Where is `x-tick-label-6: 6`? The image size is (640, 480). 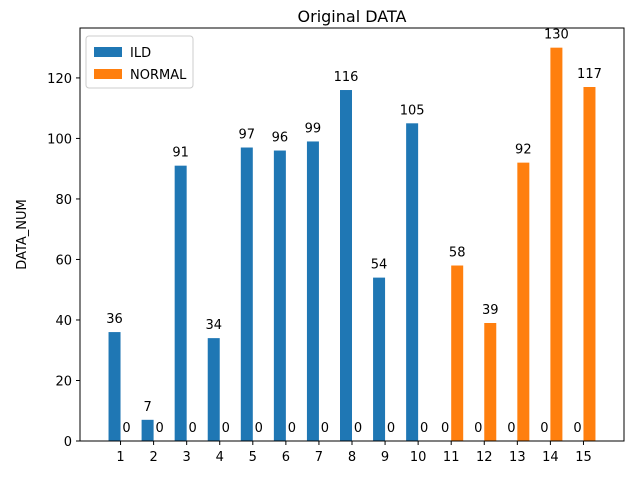
x-tick-label-6: 6 is located at coordinates (286, 457).